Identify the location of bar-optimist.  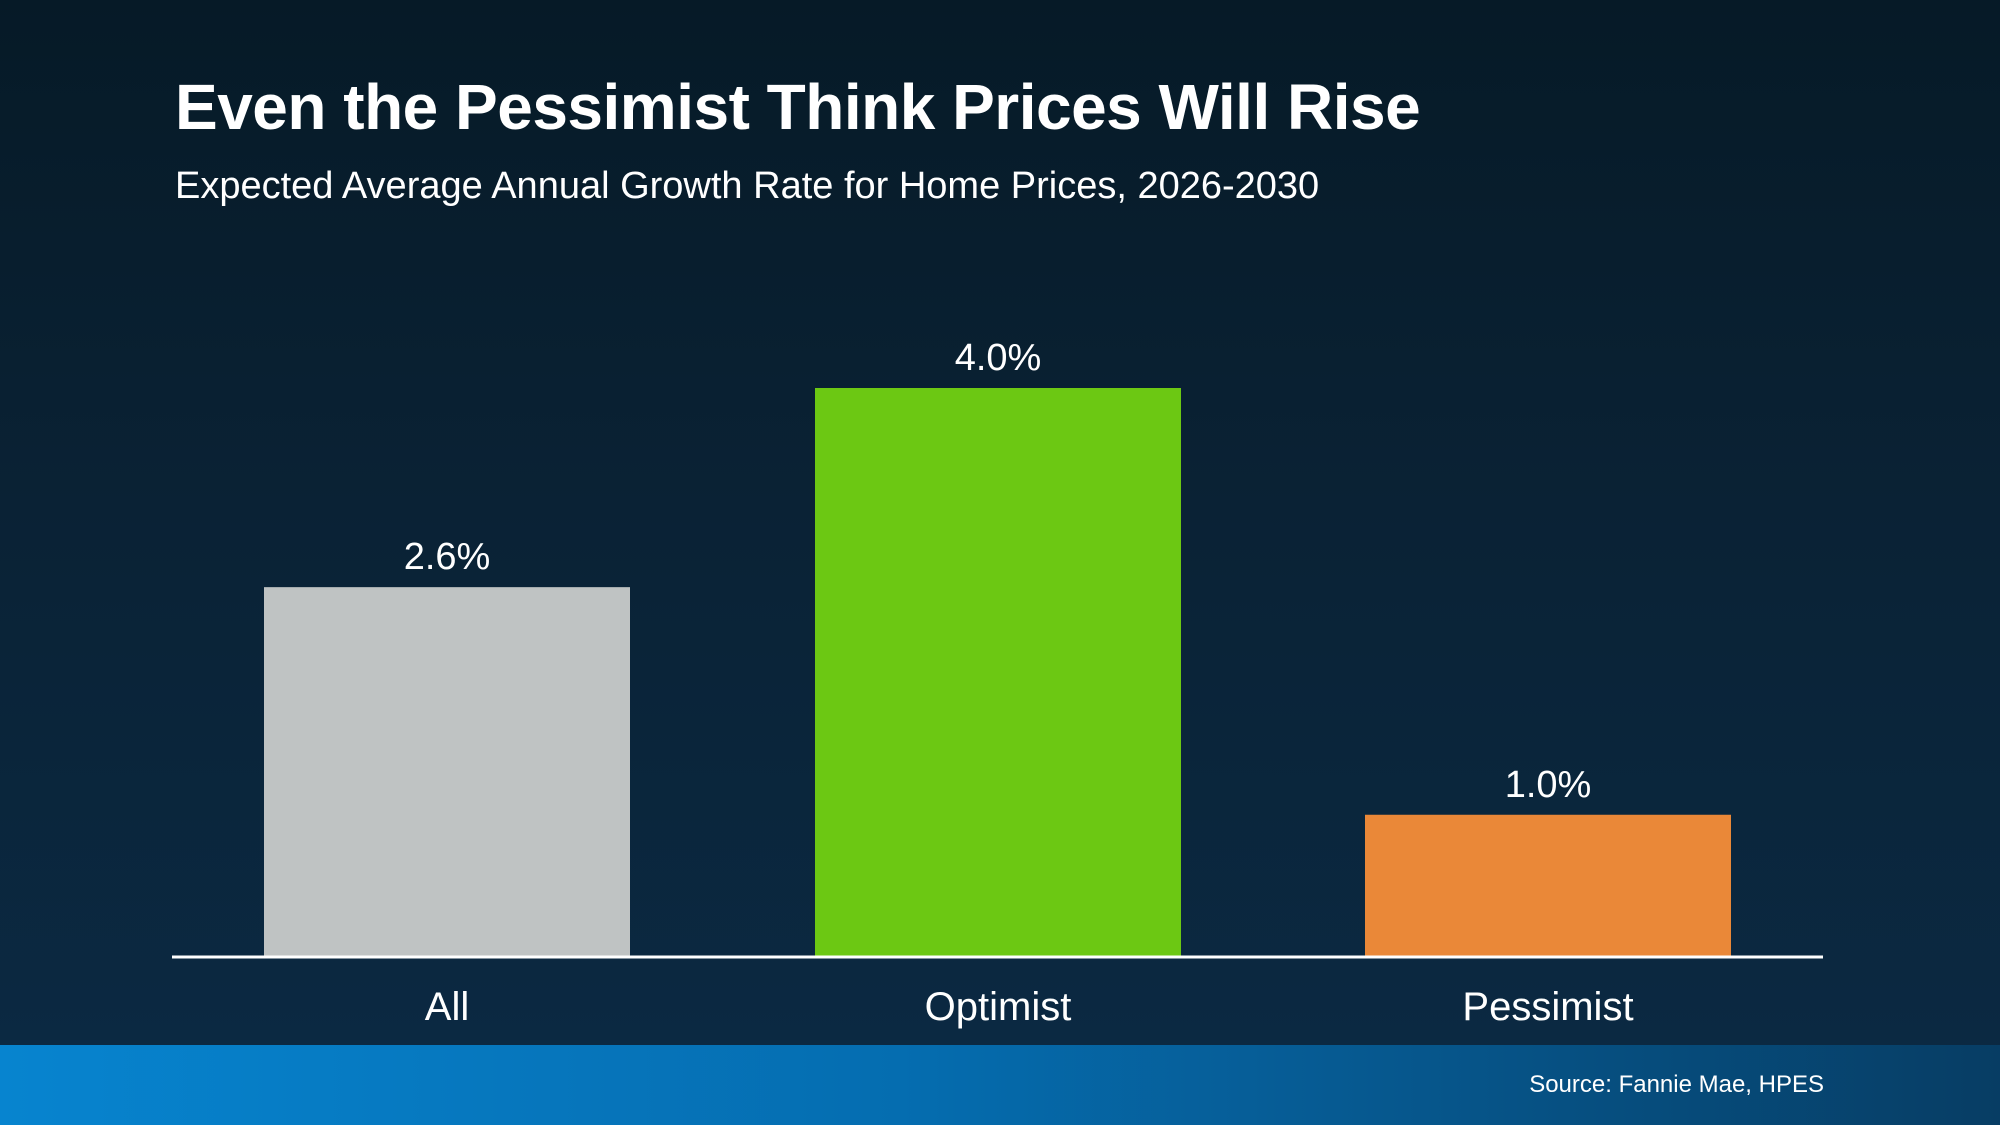
(998, 672).